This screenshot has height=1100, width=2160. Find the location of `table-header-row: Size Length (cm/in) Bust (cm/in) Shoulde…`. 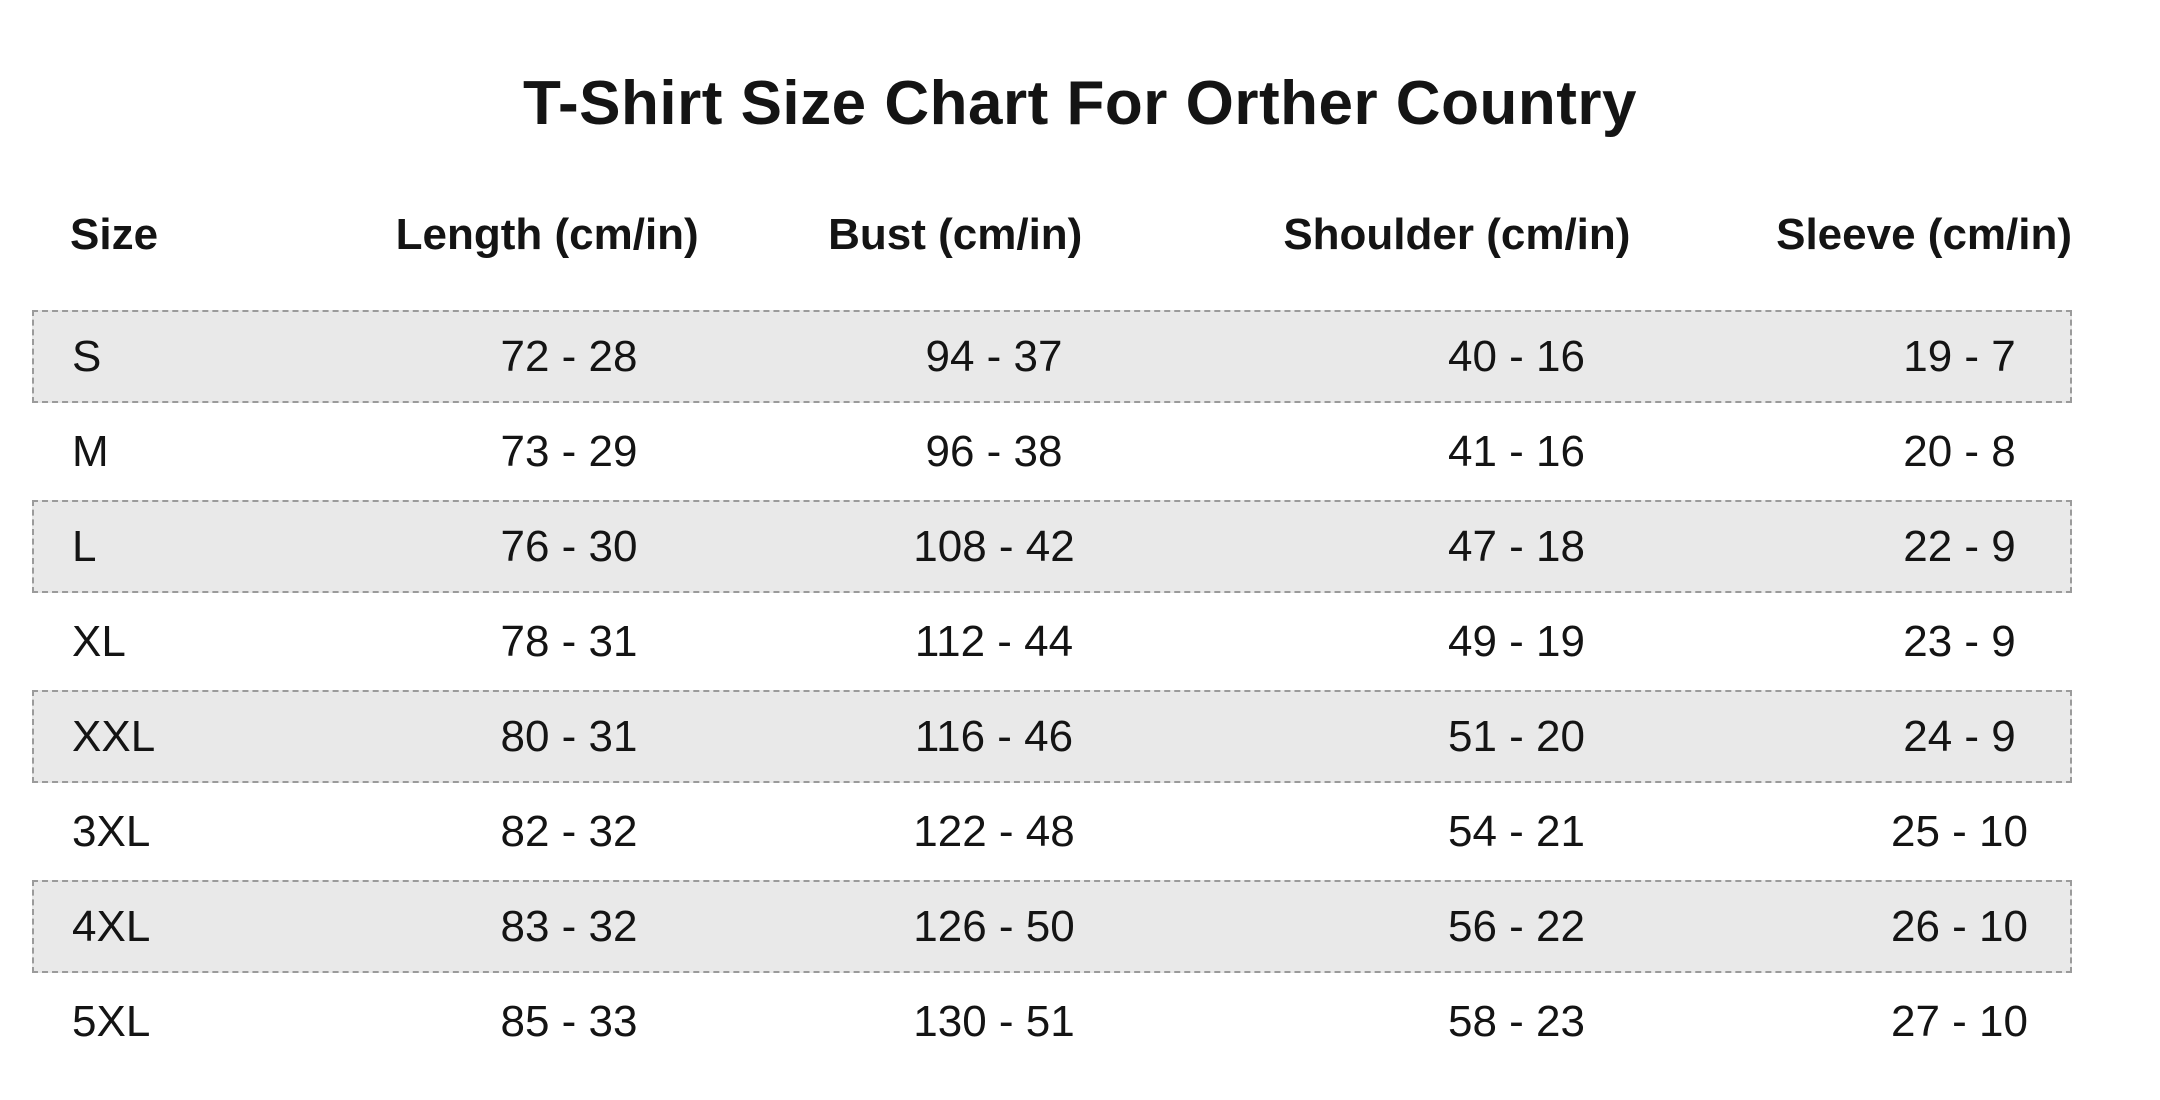

table-header-row: Size Length (cm/in) Bust (cm/in) Shoulde… is located at coordinates (1052, 235).